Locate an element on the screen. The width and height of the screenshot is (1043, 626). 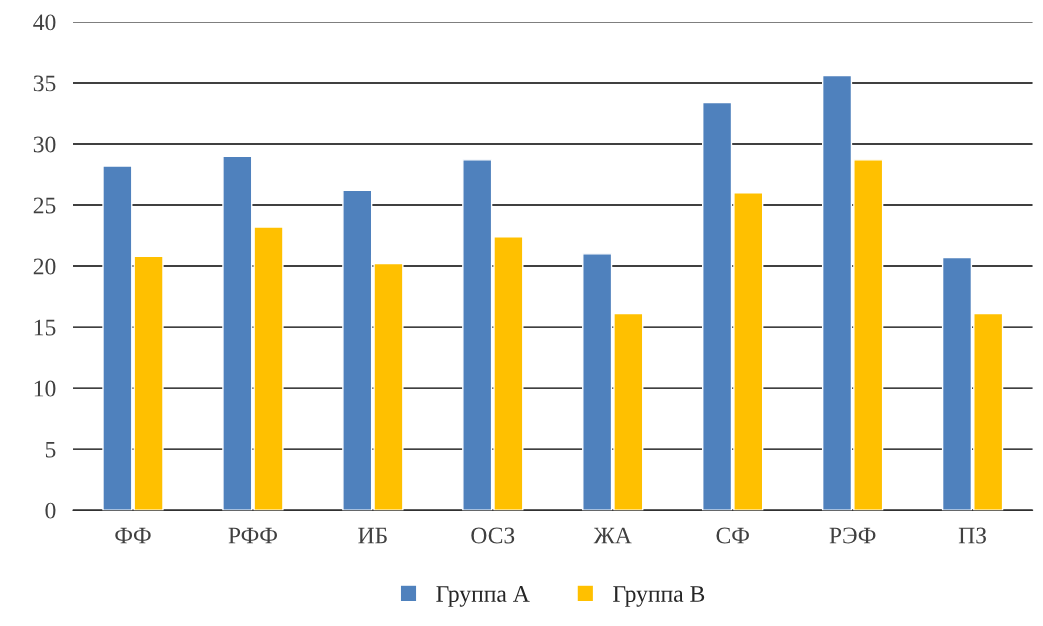
legend-label: Группа А is located at coordinates (483, 596).